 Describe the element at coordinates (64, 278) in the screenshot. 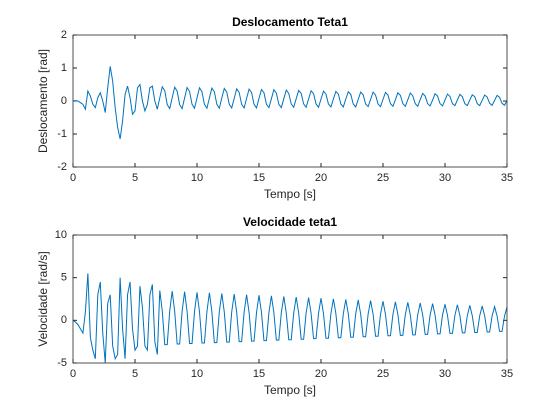

I see `y-tick-label: 5` at that location.